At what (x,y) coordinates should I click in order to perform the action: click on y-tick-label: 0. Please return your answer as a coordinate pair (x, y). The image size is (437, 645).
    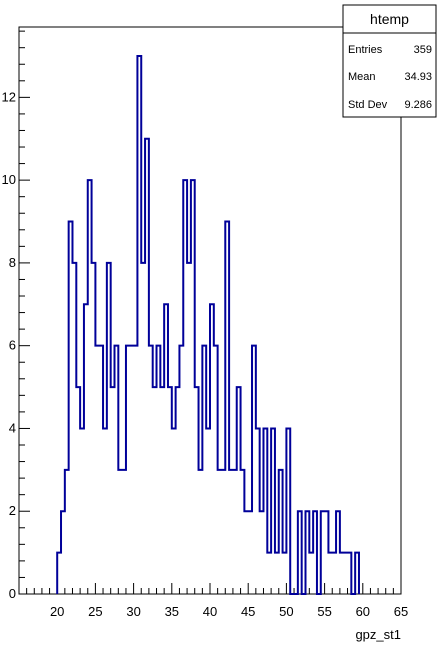
    Looking at the image, I should click on (12, 593).